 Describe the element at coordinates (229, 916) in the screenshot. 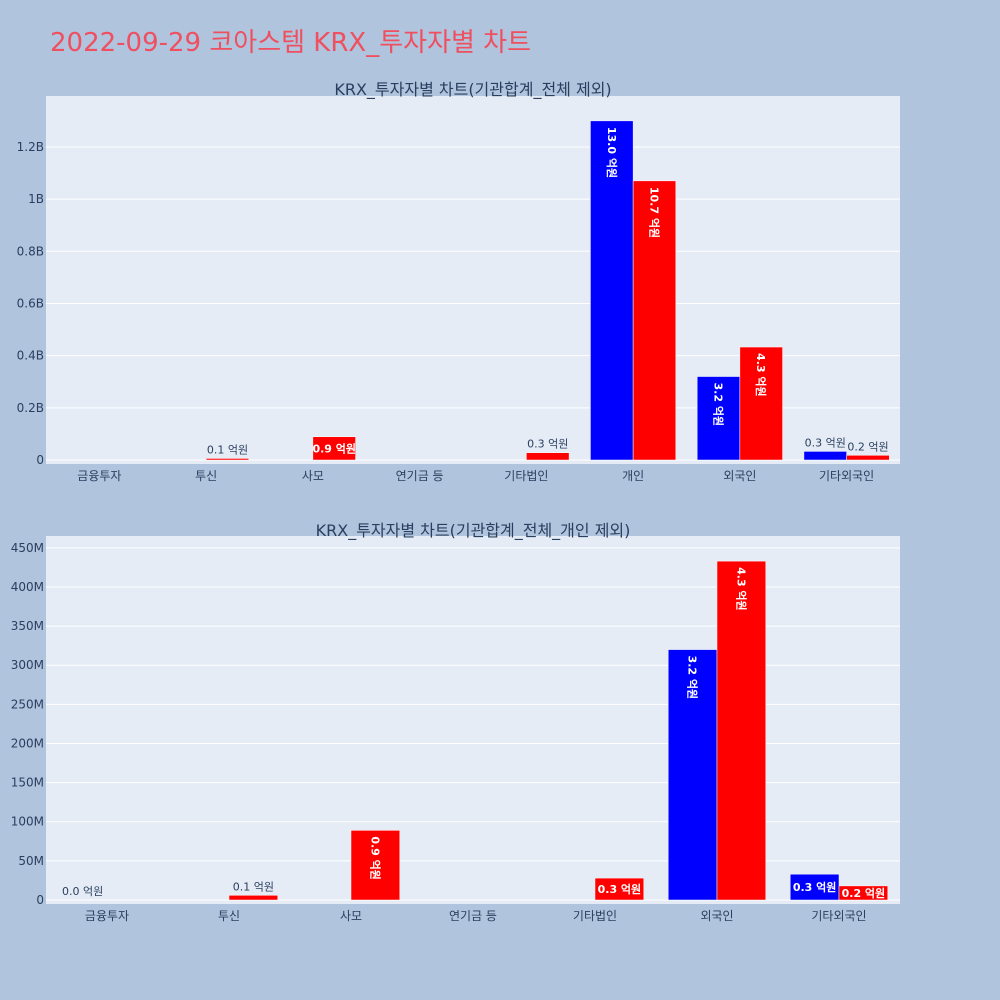

I see `chart-bottom-x-tick-label: 투신` at that location.